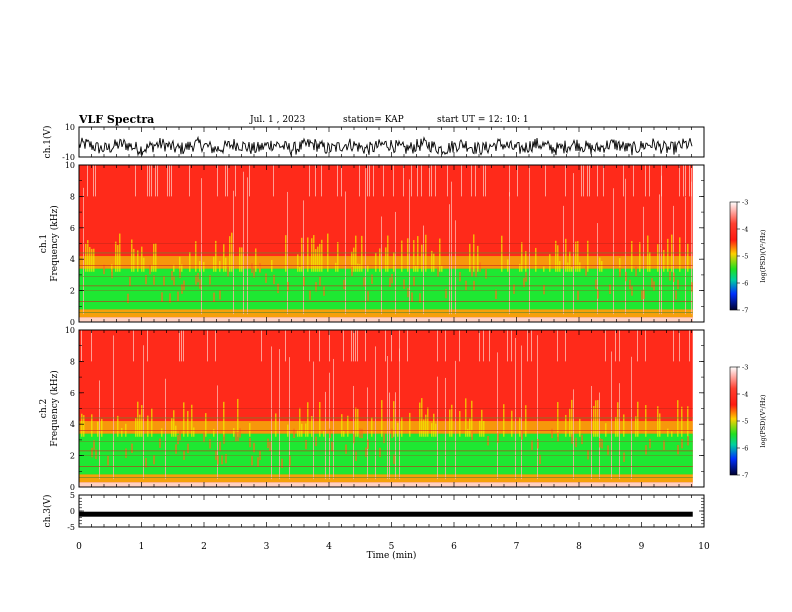 The image size is (792, 612). What do you see at coordinates (72, 228) in the screenshot?
I see `ch1-spectrogram-ytick-label: 6` at bounding box center [72, 228].